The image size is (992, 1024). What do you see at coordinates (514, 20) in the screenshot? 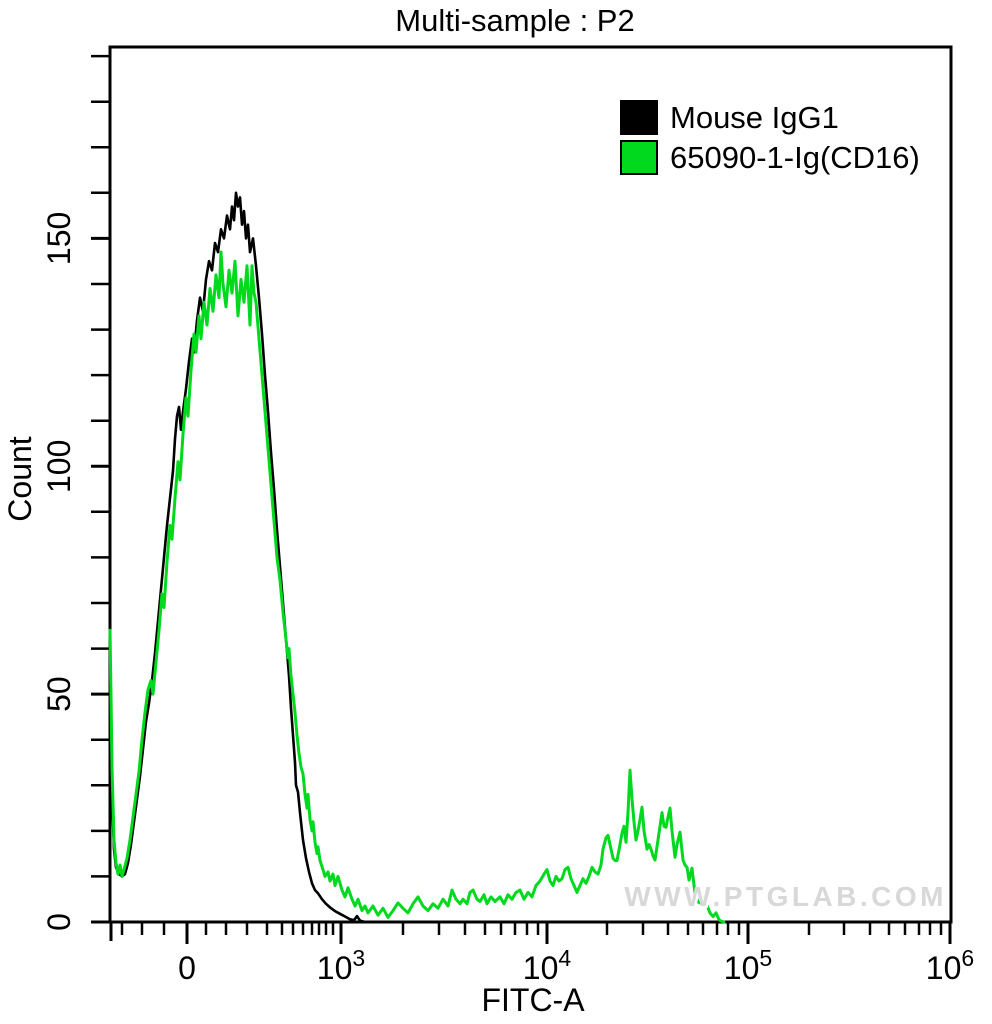
I see `chart-title: Multi-sample : P2` at bounding box center [514, 20].